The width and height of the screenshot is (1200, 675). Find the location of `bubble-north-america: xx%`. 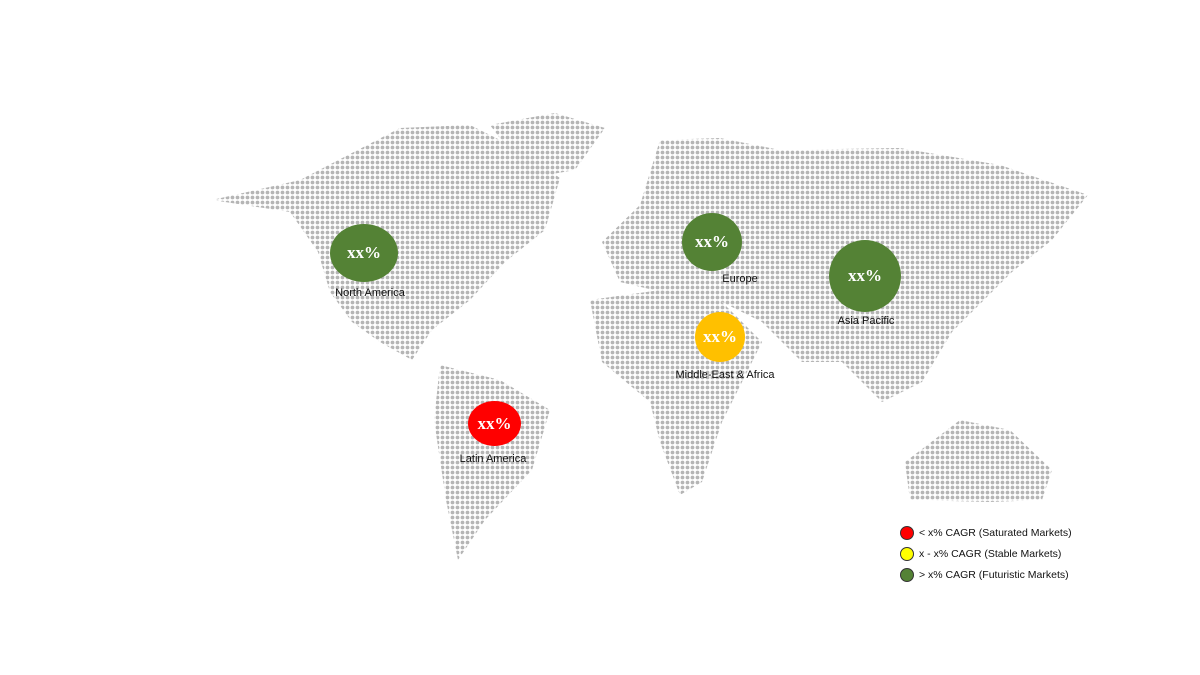

bubble-north-america: xx% is located at coordinates (364, 253).